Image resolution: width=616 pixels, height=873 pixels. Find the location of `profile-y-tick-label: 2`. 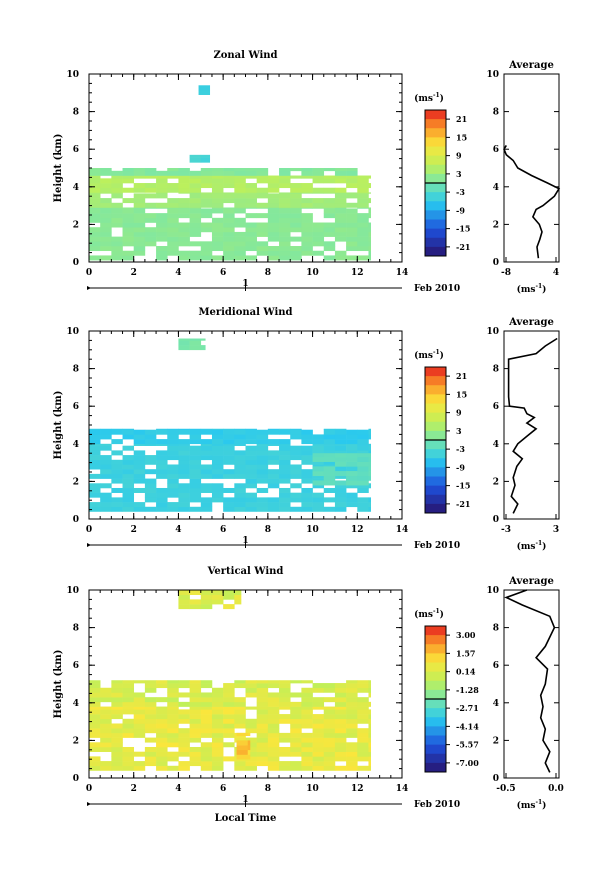

profile-y-tick-label: 2 is located at coordinates (496, 741).